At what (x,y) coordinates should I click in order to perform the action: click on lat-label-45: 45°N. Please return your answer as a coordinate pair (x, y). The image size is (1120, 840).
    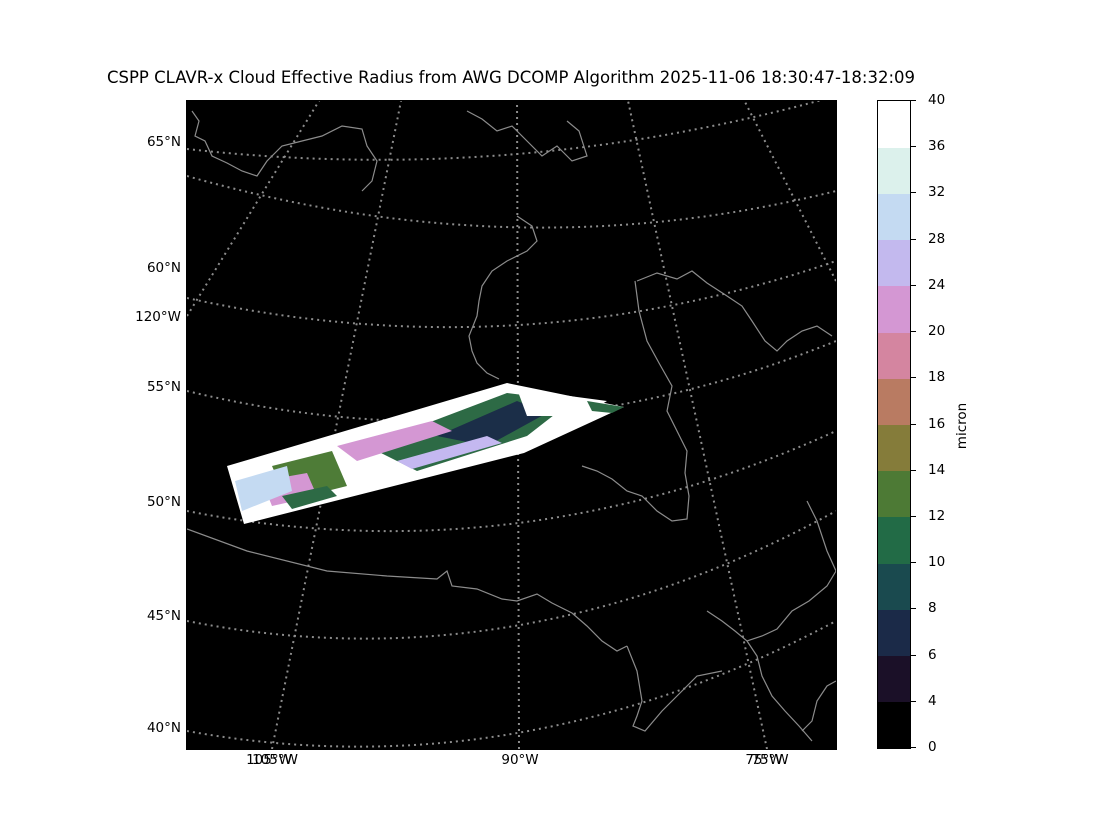
    Looking at the image, I should click on (163, 616).